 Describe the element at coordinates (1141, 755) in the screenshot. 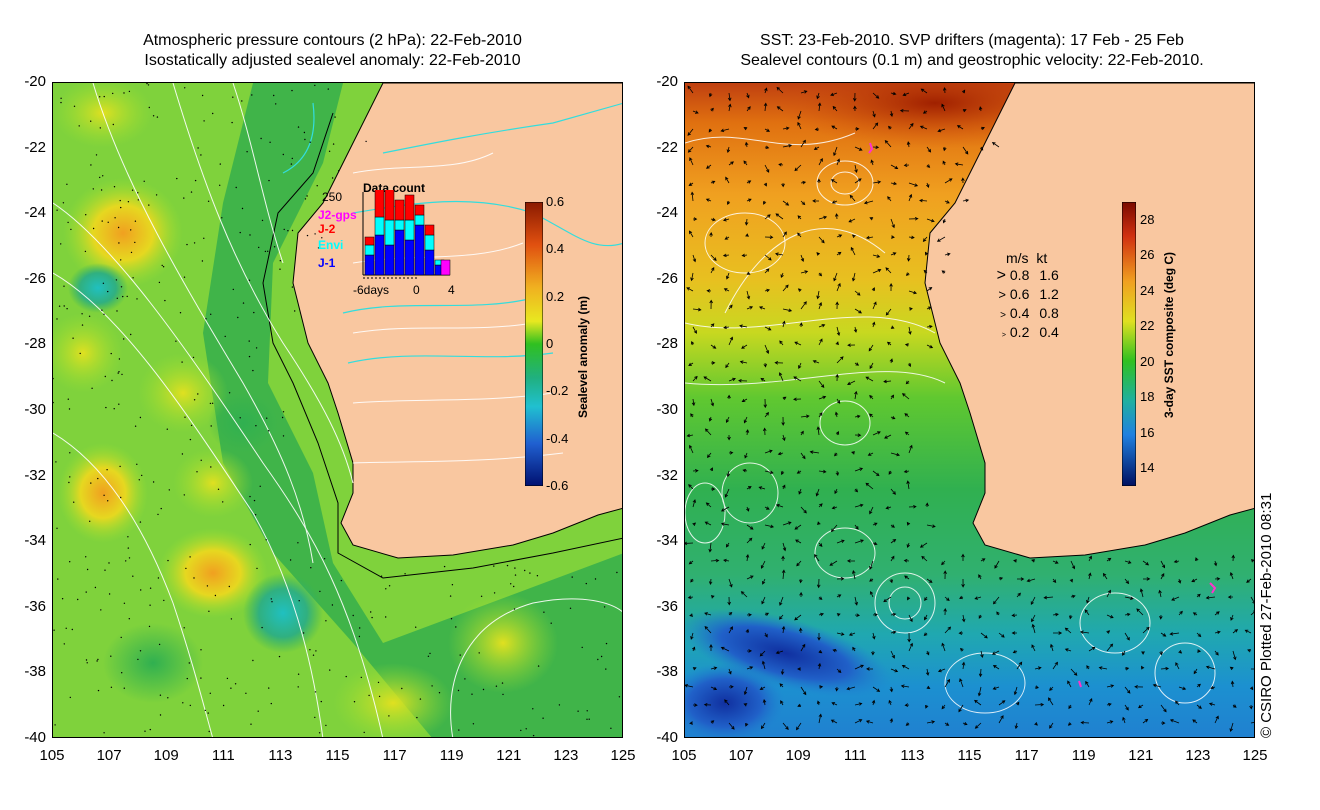

I see `x-tick-label: 121` at that location.